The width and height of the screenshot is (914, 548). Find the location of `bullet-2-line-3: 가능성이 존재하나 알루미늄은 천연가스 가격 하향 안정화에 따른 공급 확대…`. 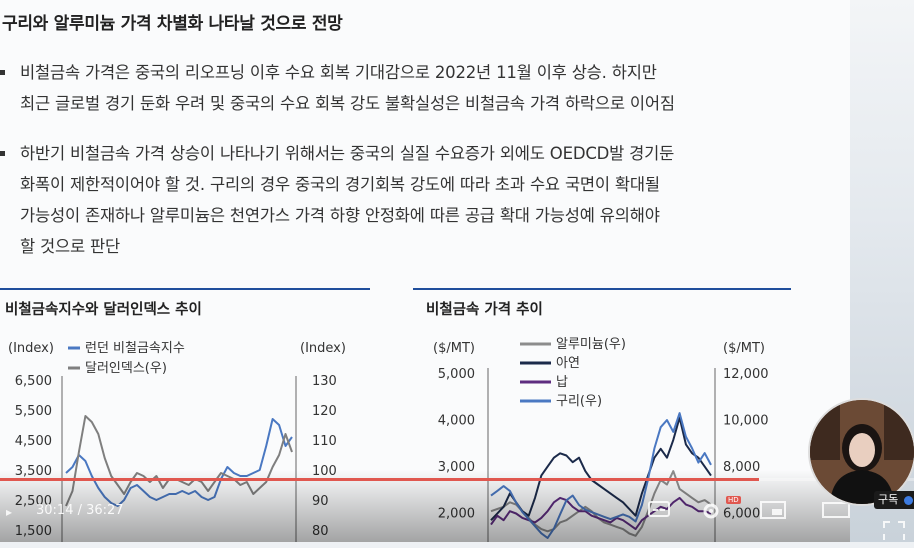

bullet-2-line-3: 가능성이 존재하나 알루미늄은 천연가스 가격 하향 안정화에 따른 공급 확대… is located at coordinates (340, 215).